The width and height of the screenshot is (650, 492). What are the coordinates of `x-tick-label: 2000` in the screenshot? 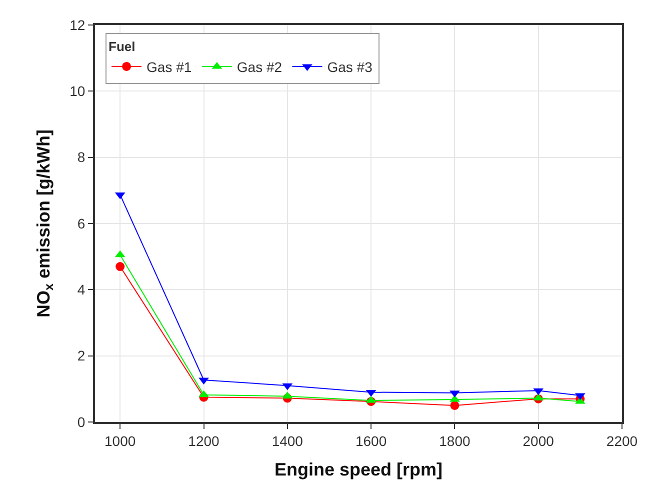 It's located at (538, 440).